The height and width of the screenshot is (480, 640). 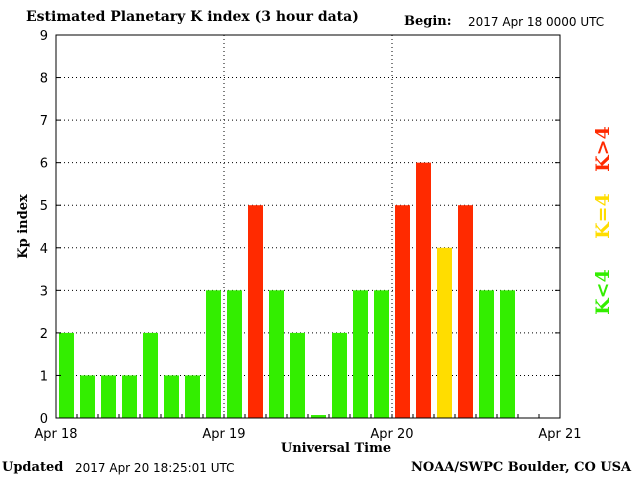 I want to click on y-tick-label: 6, so click(x=44, y=164).